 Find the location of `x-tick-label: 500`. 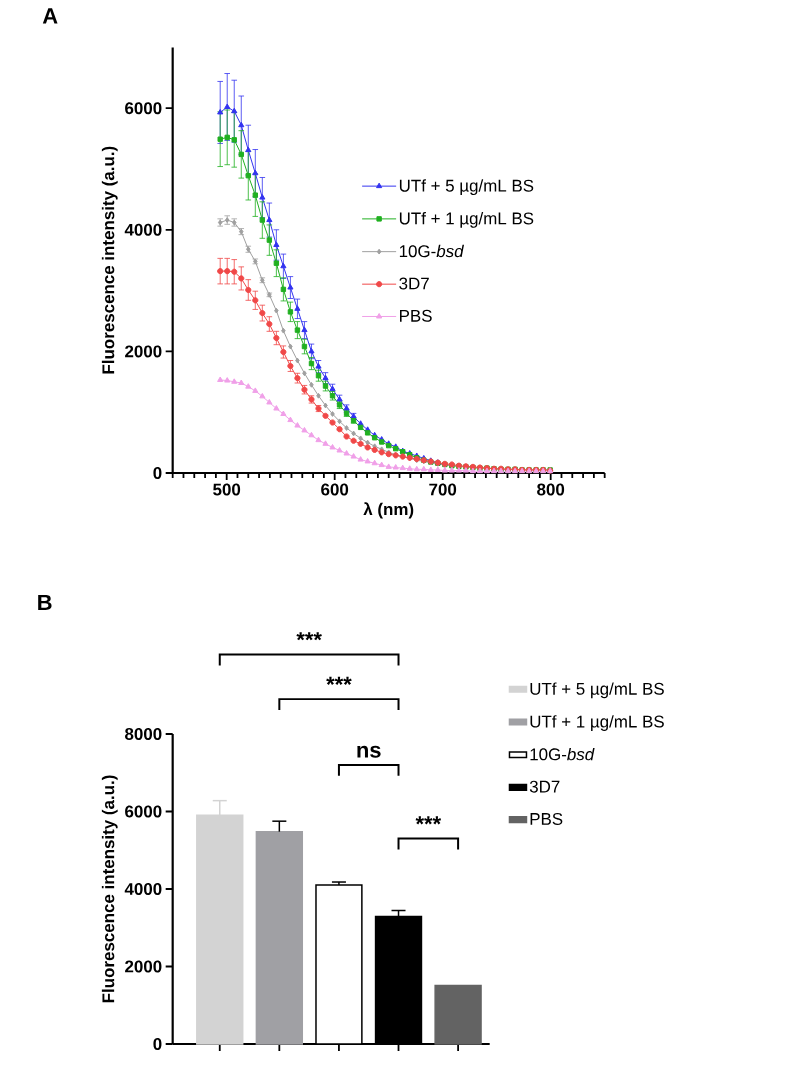

x-tick-label: 500 is located at coordinates (227, 489).